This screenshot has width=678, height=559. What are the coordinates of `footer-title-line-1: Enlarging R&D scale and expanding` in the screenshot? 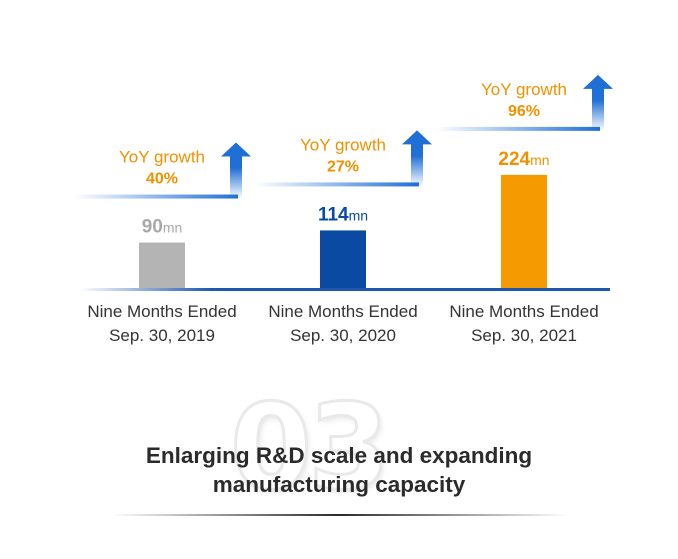 It's located at (339, 455).